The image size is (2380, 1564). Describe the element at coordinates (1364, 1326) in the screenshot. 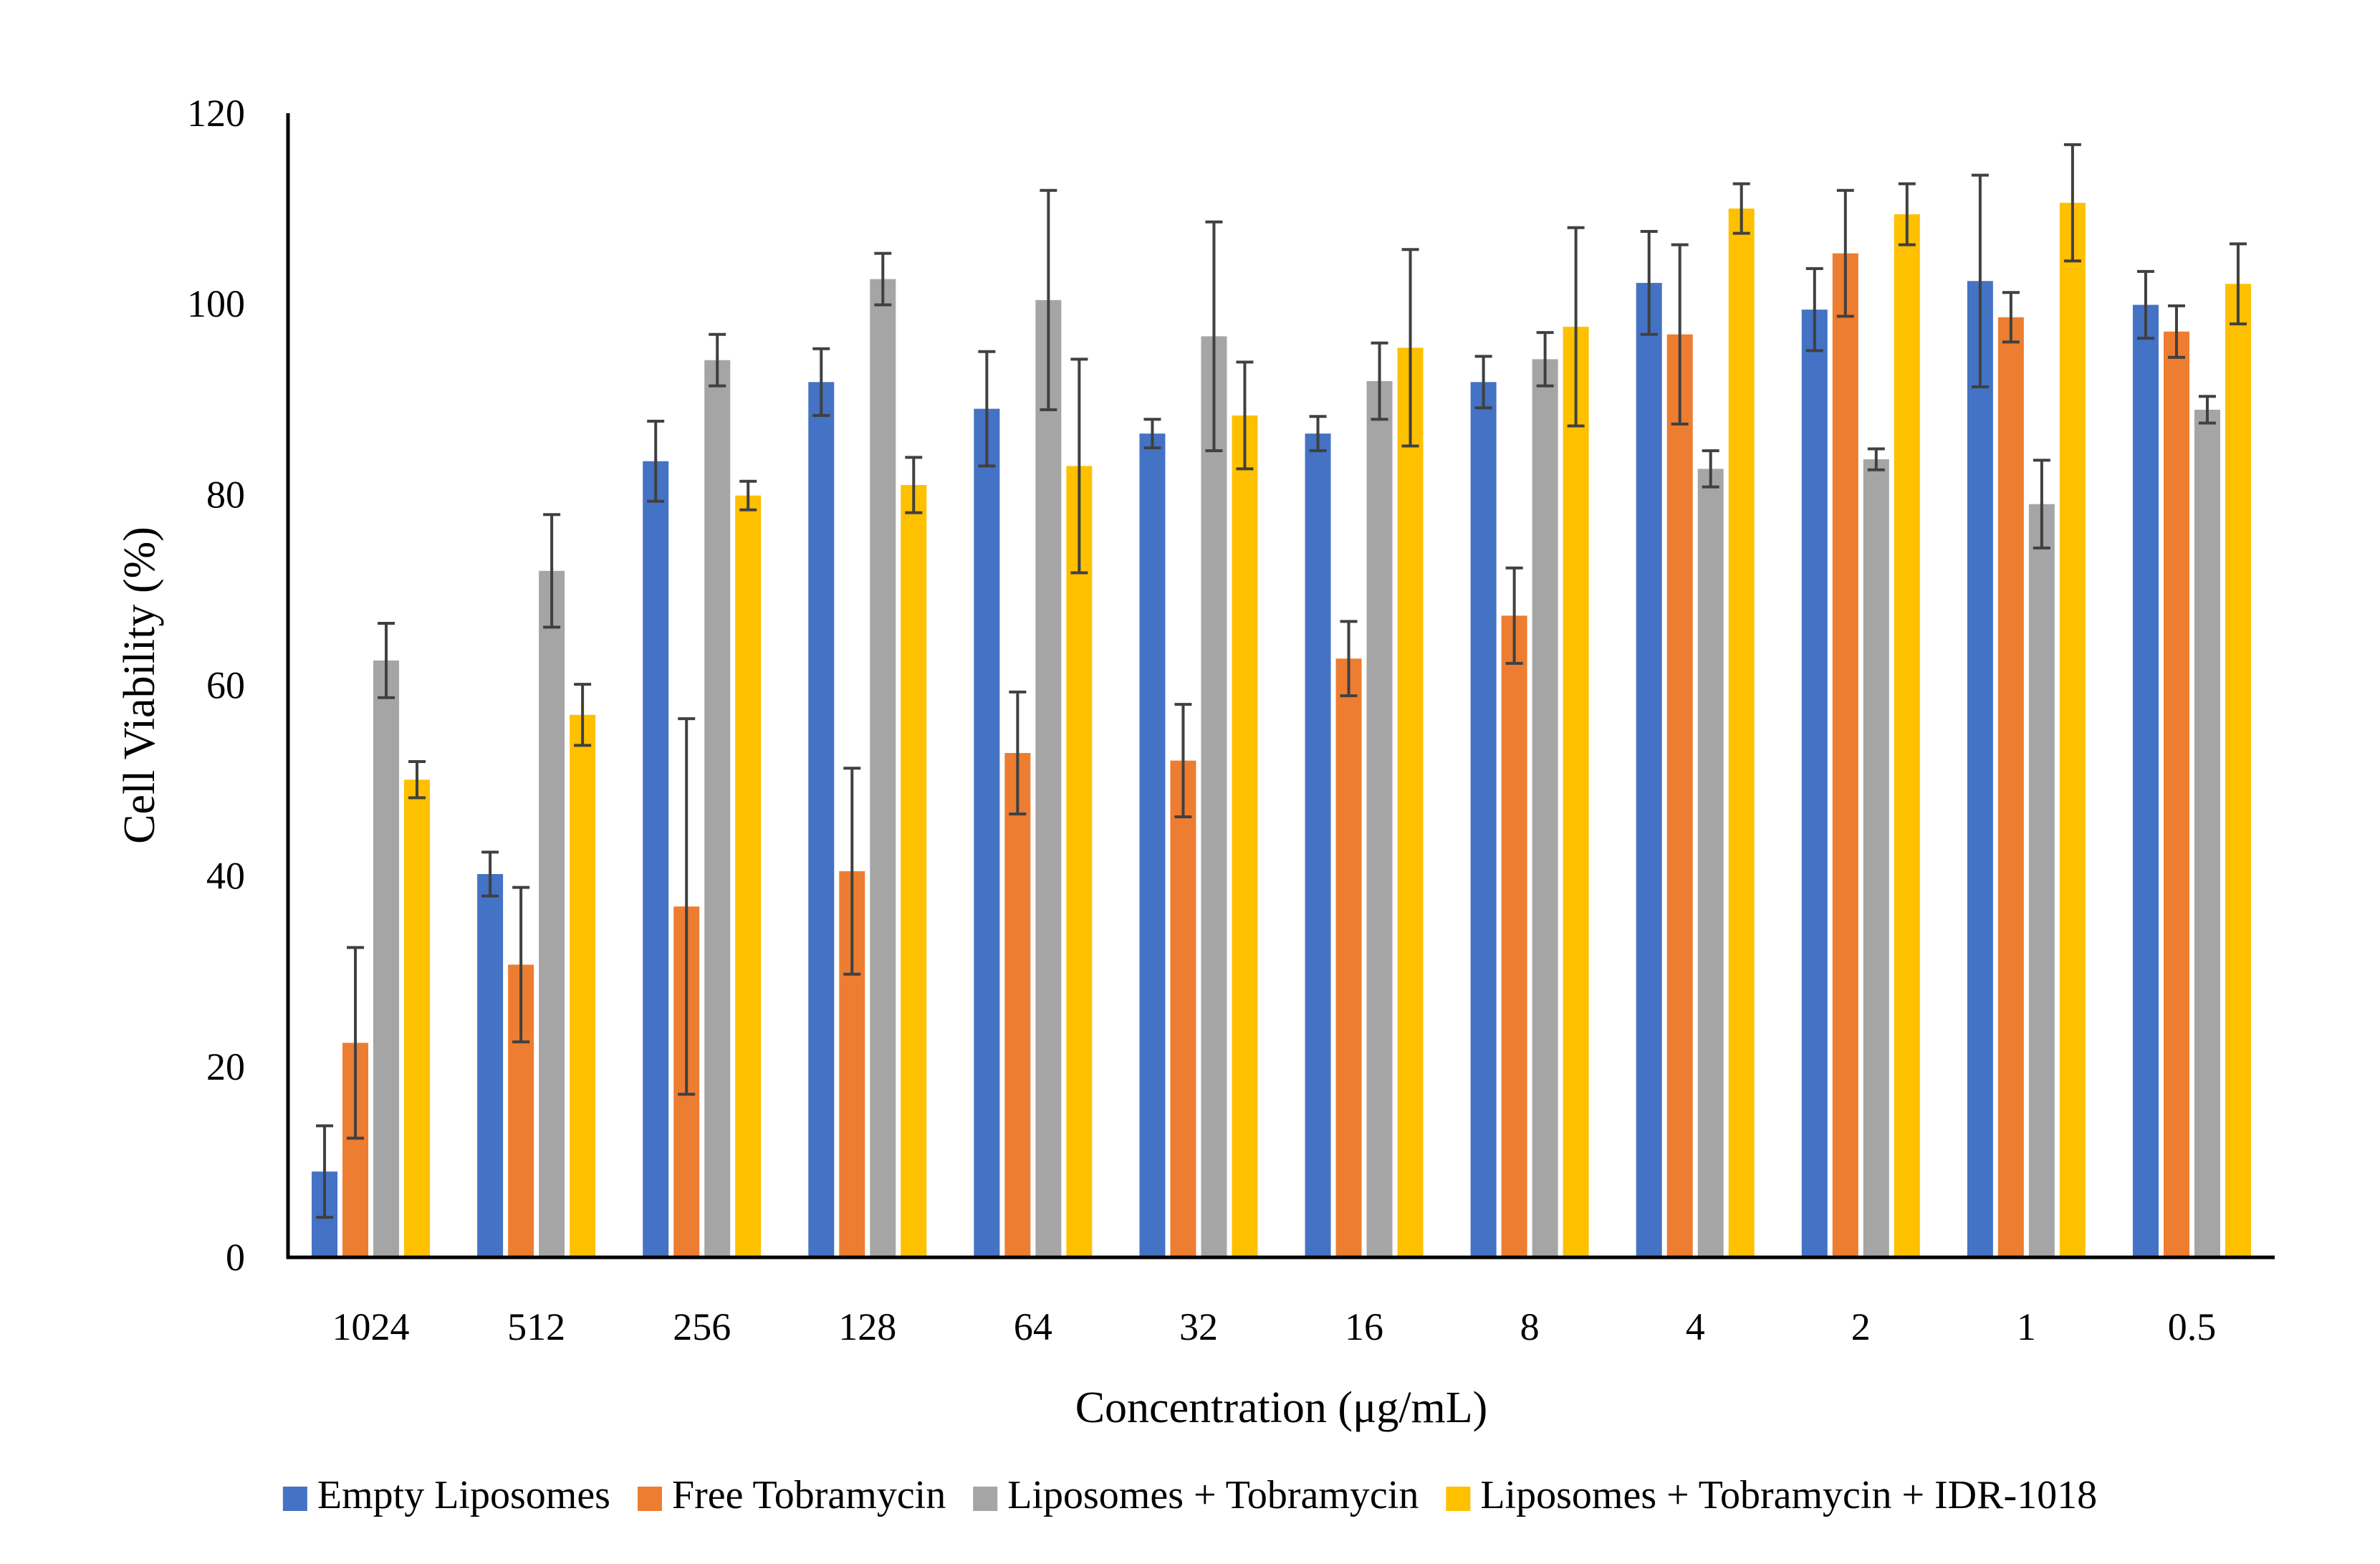

I see `x-tick-label: 16` at that location.